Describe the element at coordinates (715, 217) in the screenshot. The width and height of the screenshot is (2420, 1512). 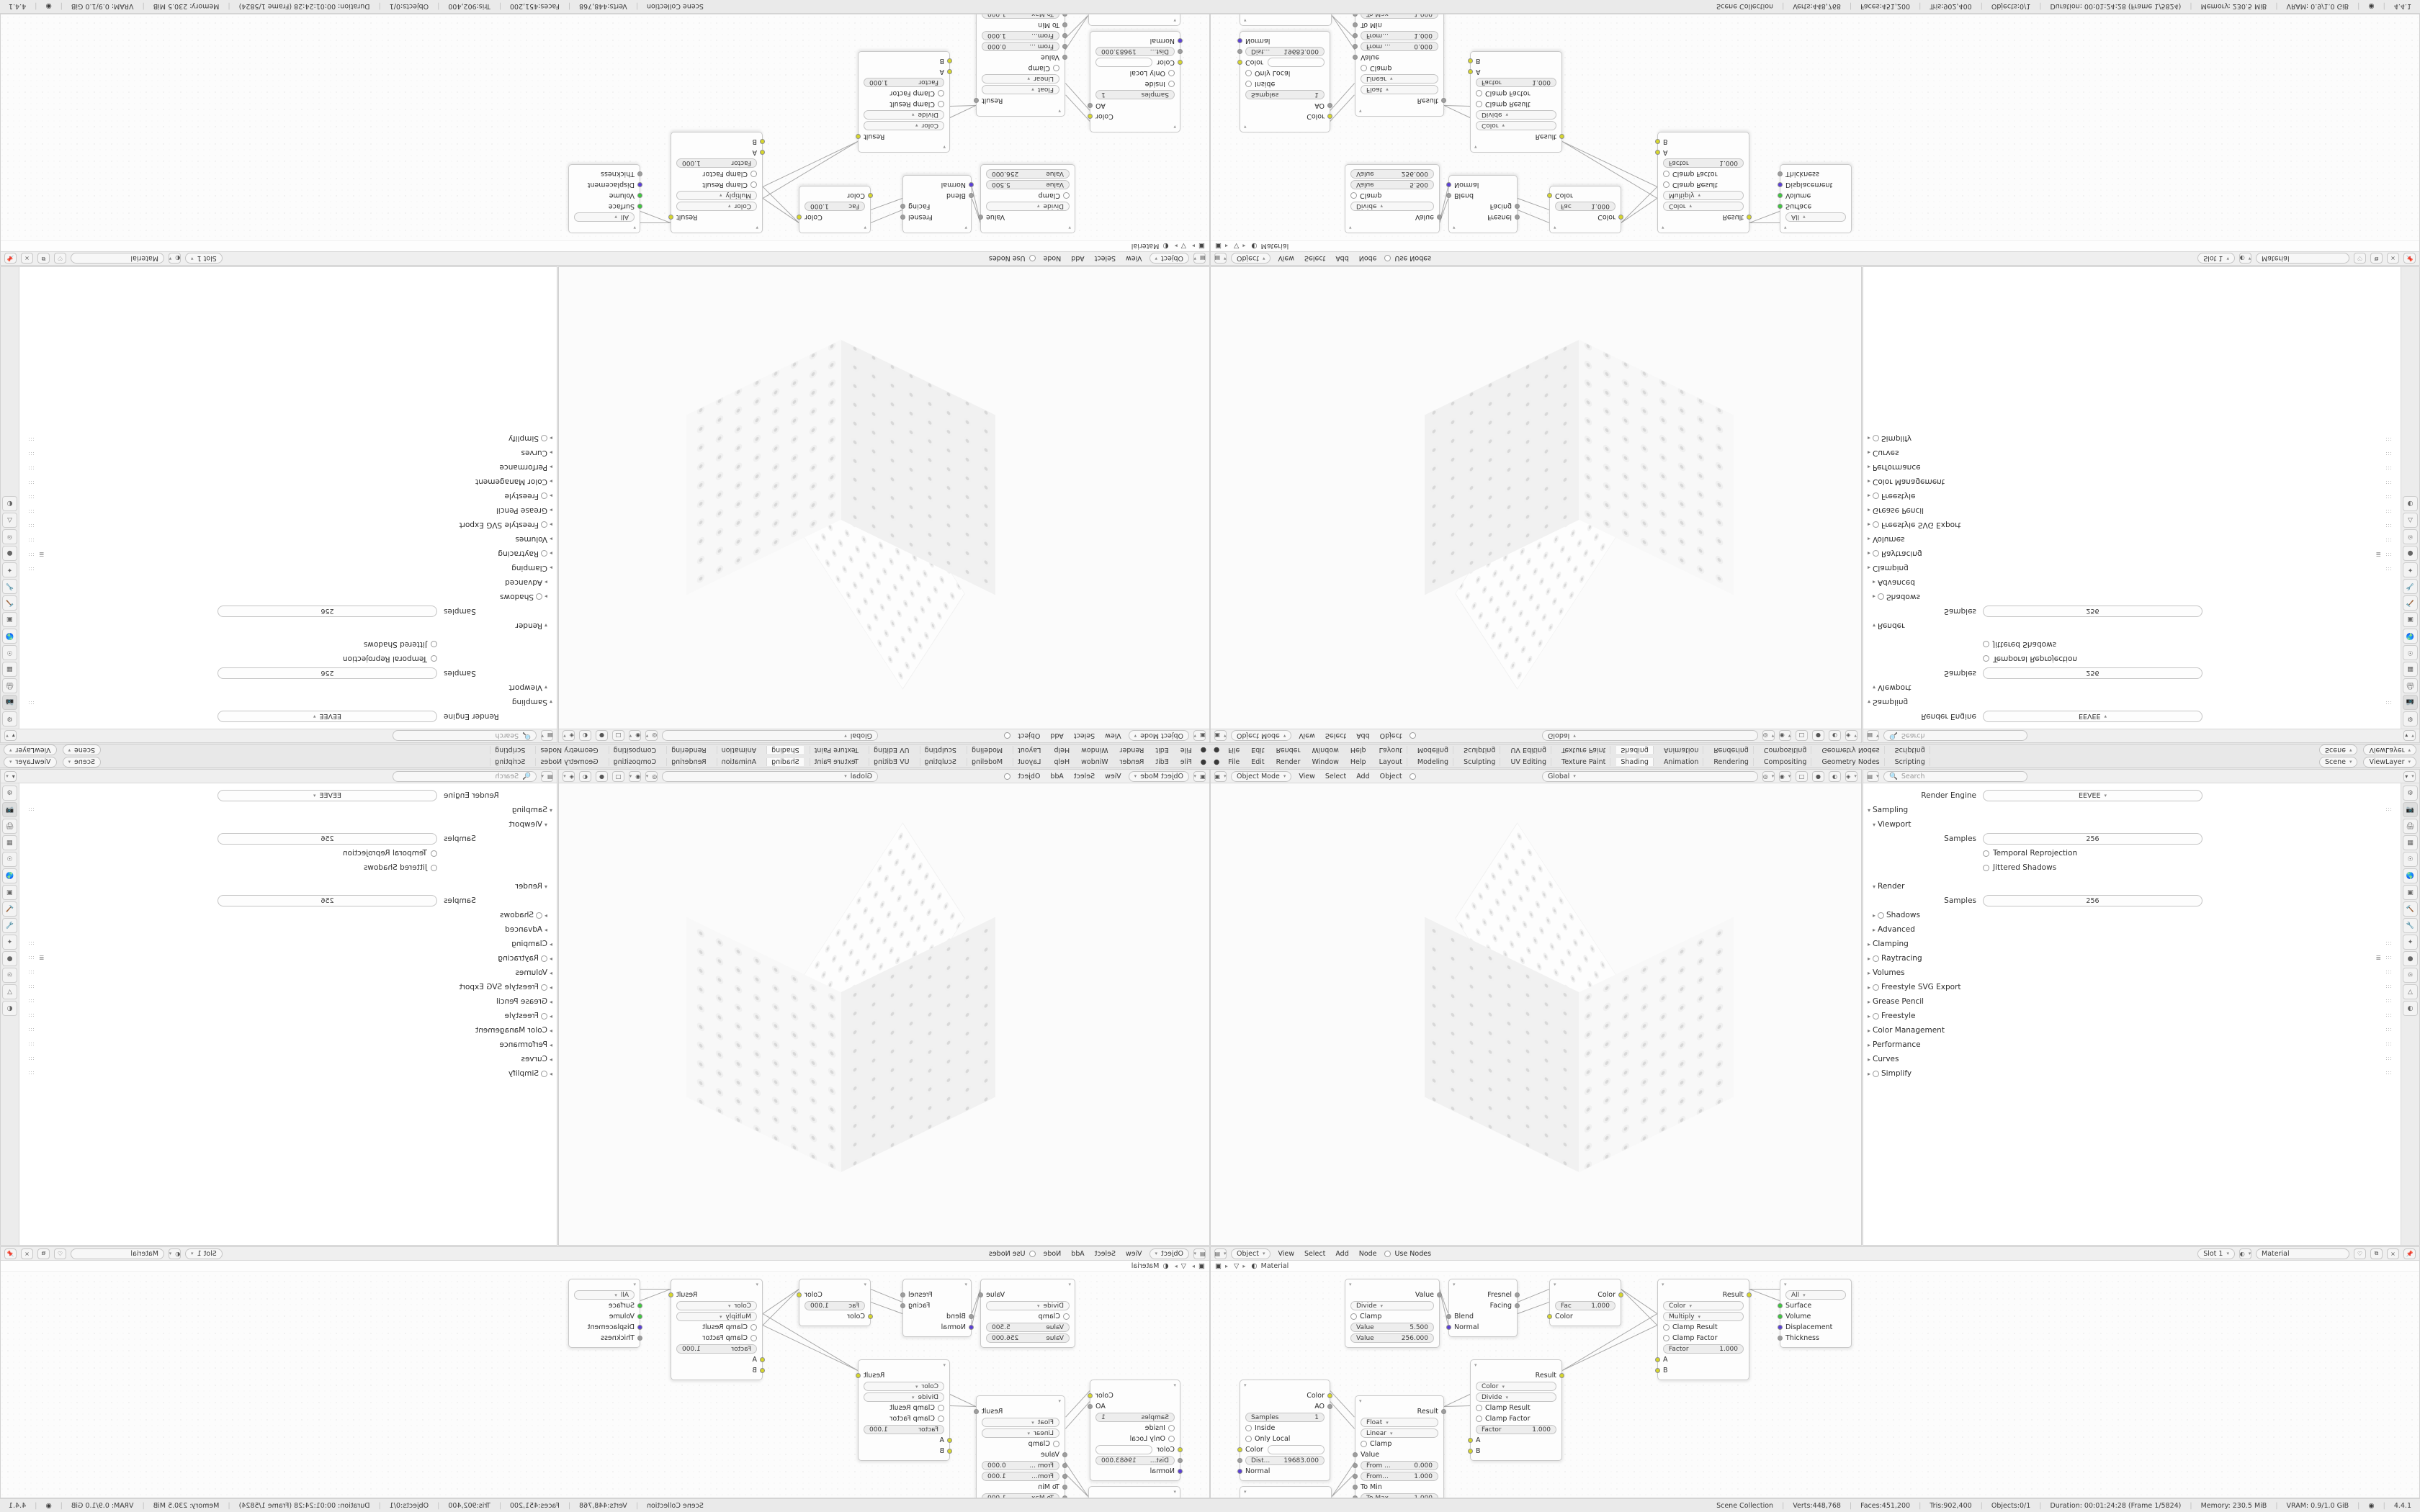
I see `node-output-socket-row: Result` at that location.